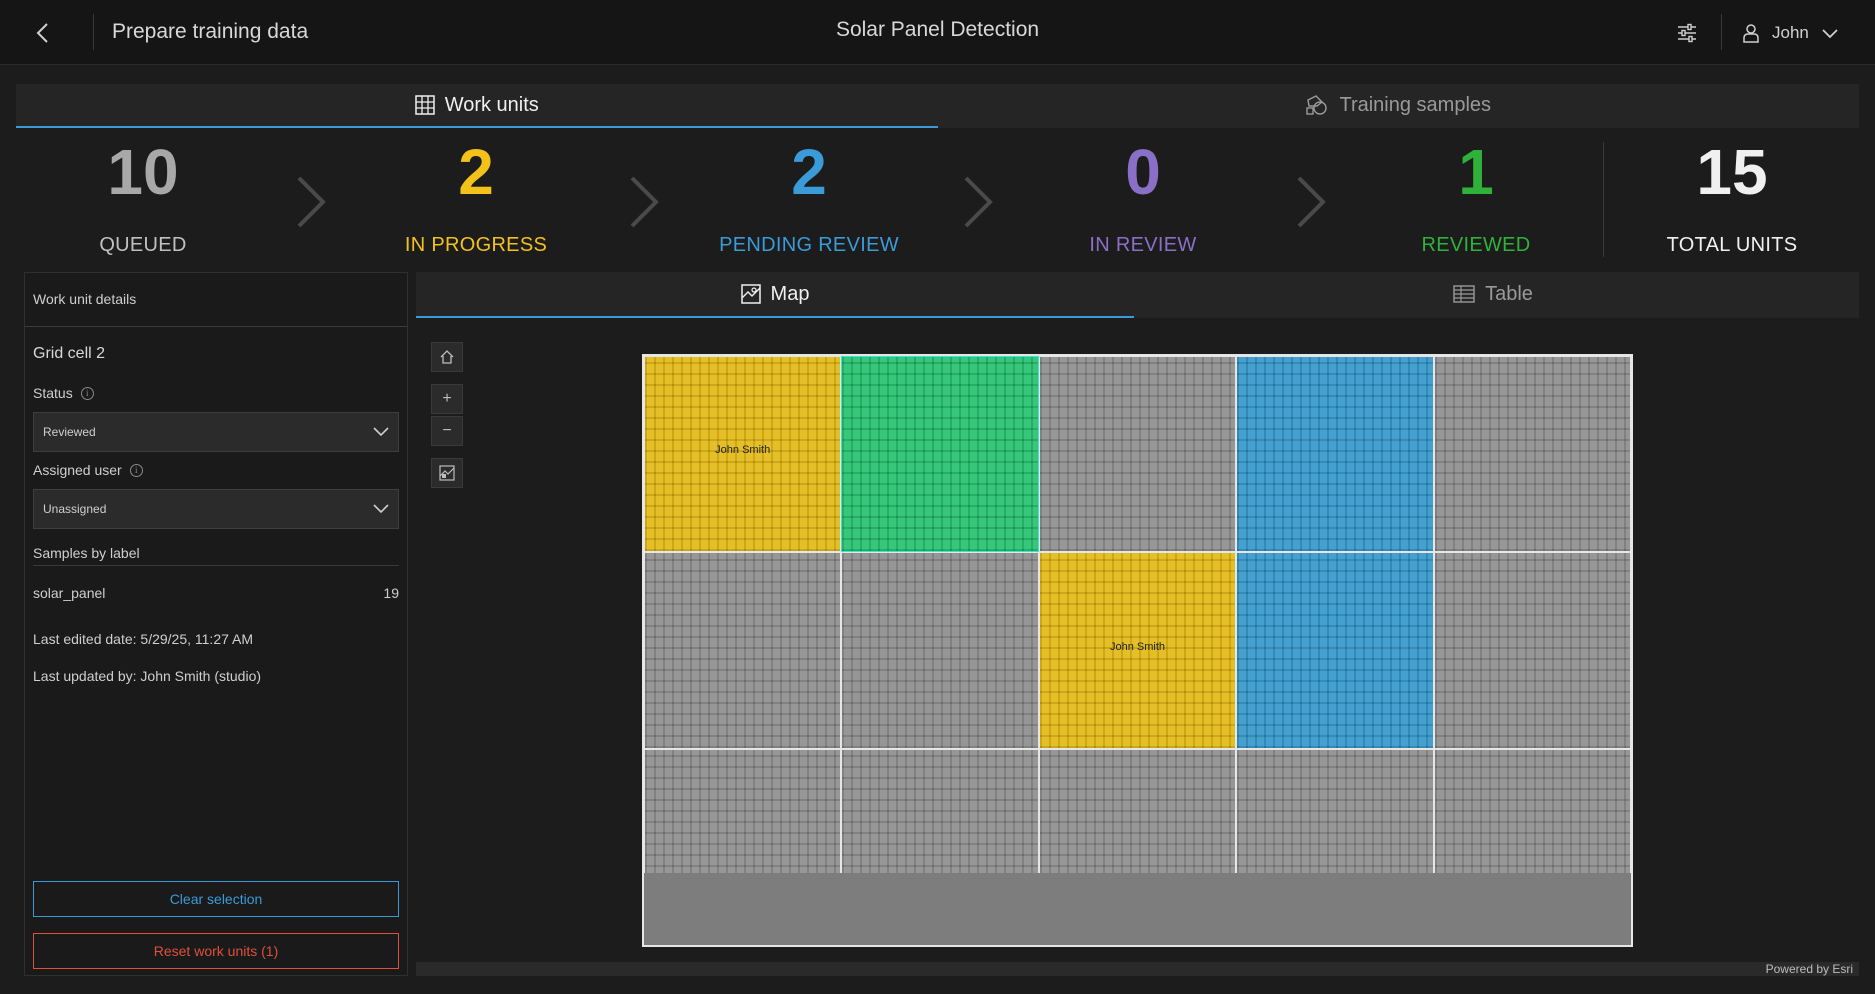 The height and width of the screenshot is (994, 1875). Describe the element at coordinates (750, 294) in the screenshot. I see `map-icon` at that location.